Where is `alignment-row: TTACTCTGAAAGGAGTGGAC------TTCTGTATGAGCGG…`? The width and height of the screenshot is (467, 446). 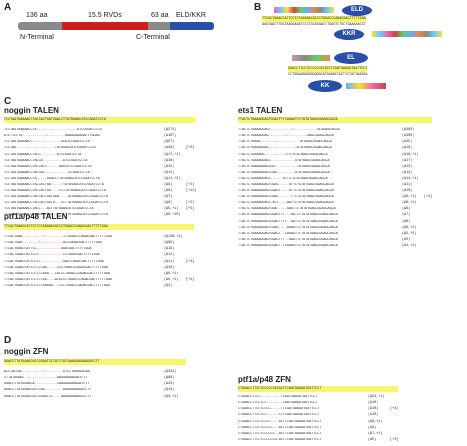
alignment-row: TTACTCTGAAAGGAGTGGAC------TTCTGTATGAGCGG… is located at coordinates (335, 197).